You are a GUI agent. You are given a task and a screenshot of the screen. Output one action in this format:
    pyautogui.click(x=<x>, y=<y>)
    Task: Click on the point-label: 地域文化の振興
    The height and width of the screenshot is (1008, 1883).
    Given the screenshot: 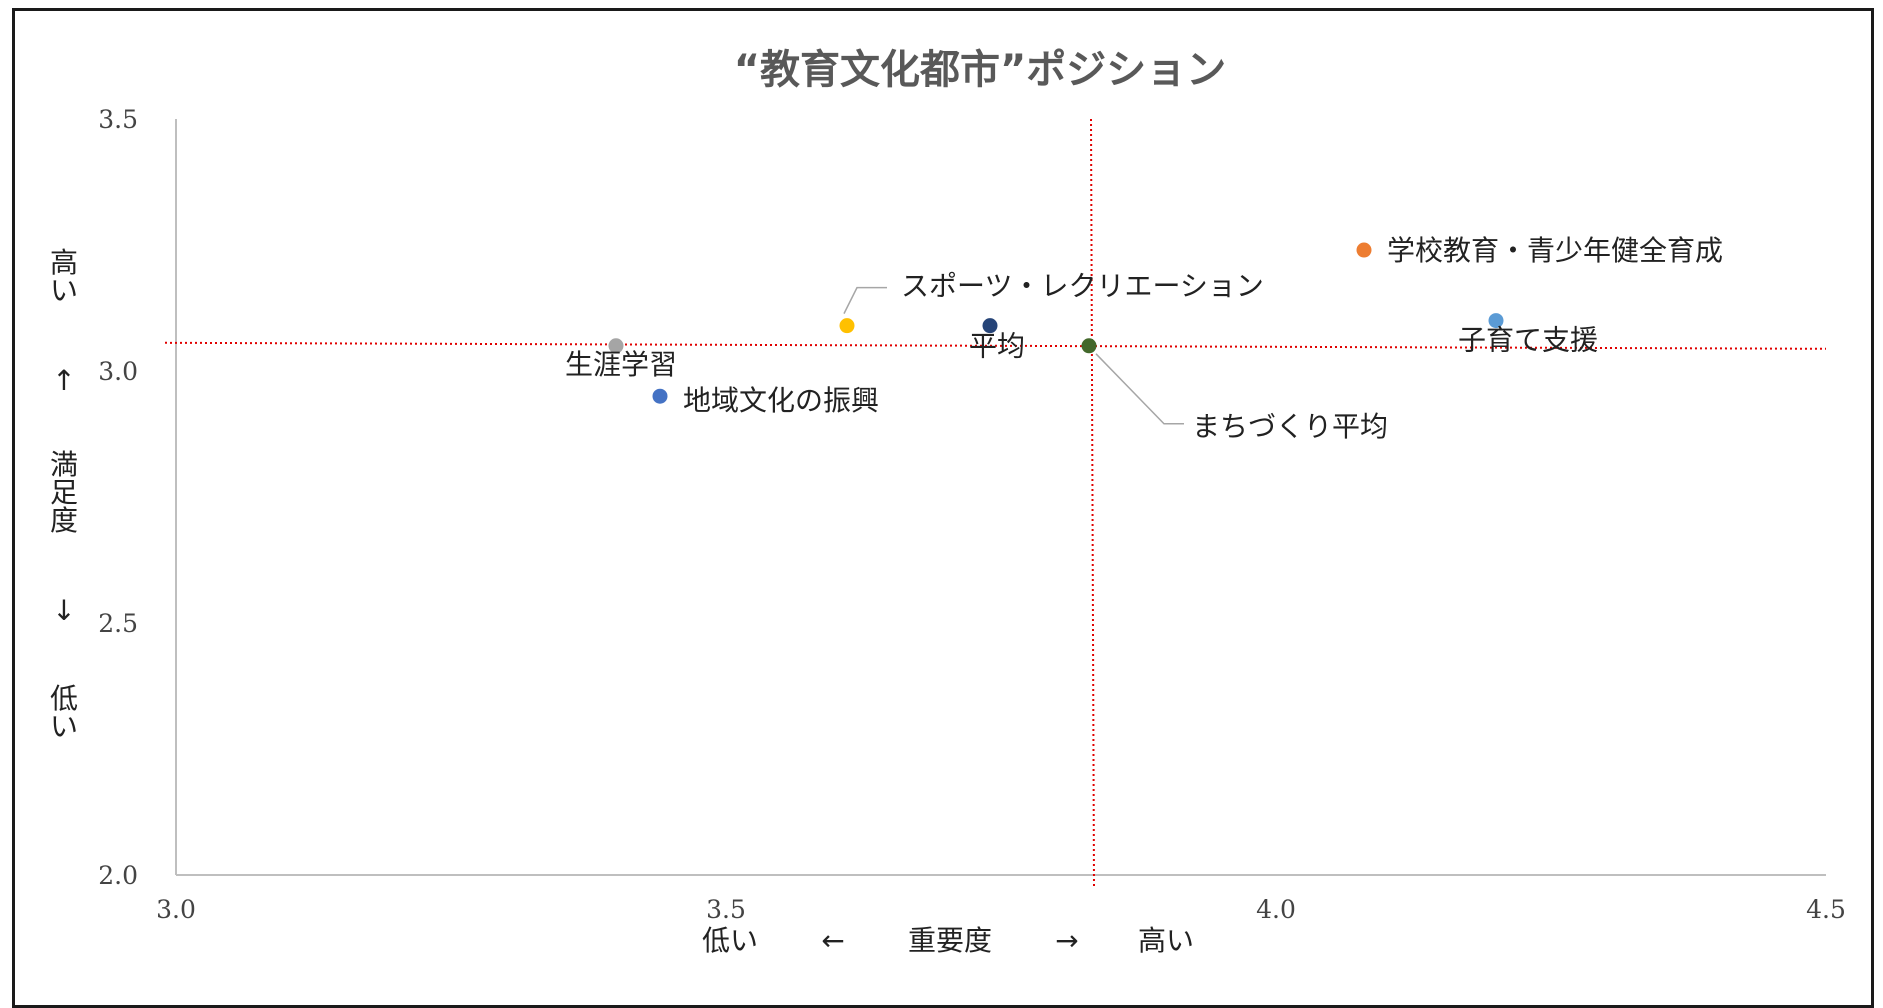 What is the action you would take?
    pyautogui.click(x=781, y=400)
    